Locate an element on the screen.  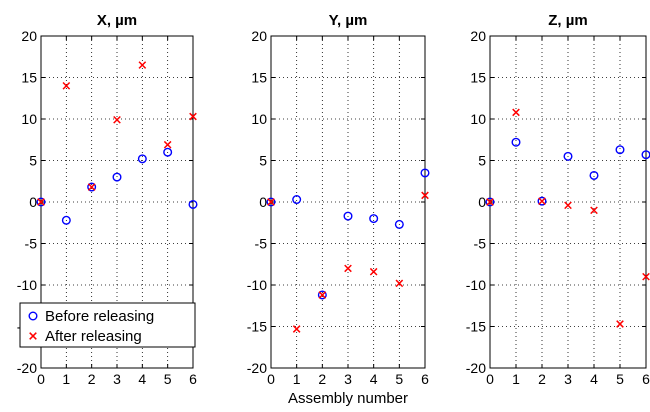
x-axis-label: Assembly number is located at coordinates (348, 398).